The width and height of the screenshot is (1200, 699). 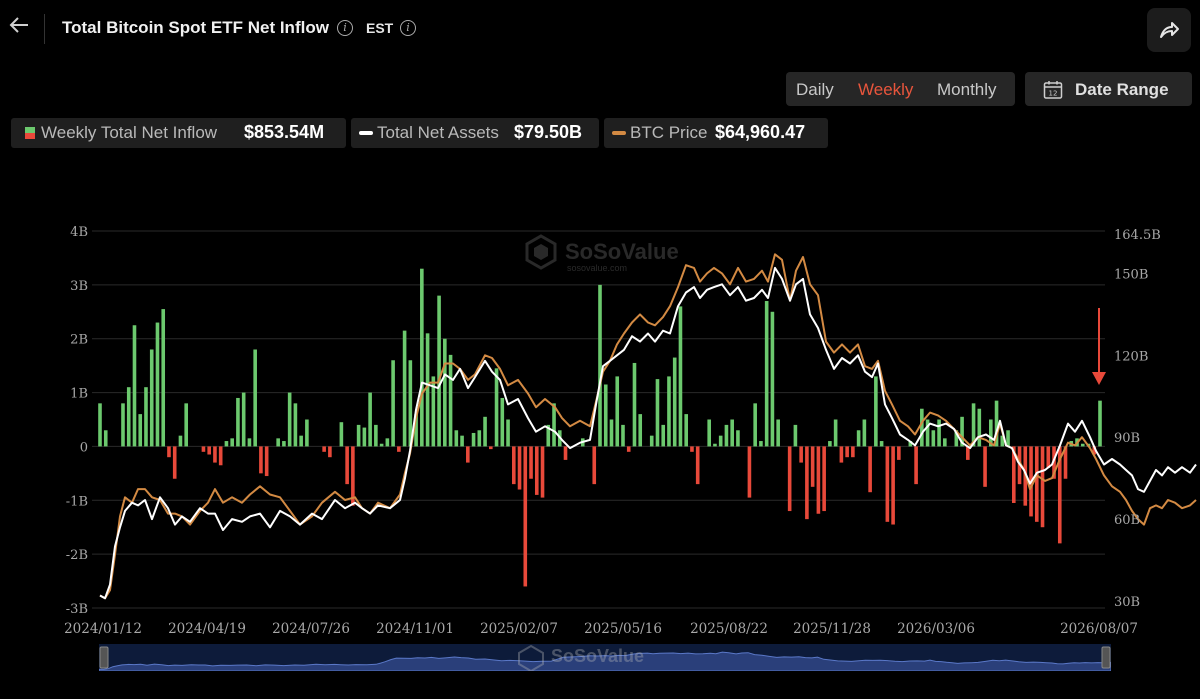 What do you see at coordinates (84, 447) in the screenshot?
I see `left-tick-label: 0` at bounding box center [84, 447].